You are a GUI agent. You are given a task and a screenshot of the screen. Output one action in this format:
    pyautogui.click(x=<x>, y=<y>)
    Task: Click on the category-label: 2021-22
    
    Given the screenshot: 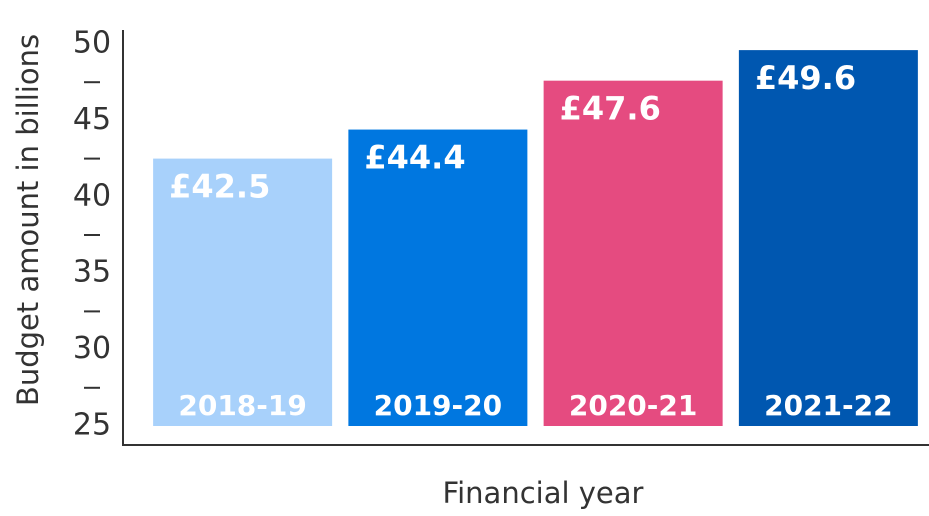 What is the action you would take?
    pyautogui.click(x=828, y=405)
    